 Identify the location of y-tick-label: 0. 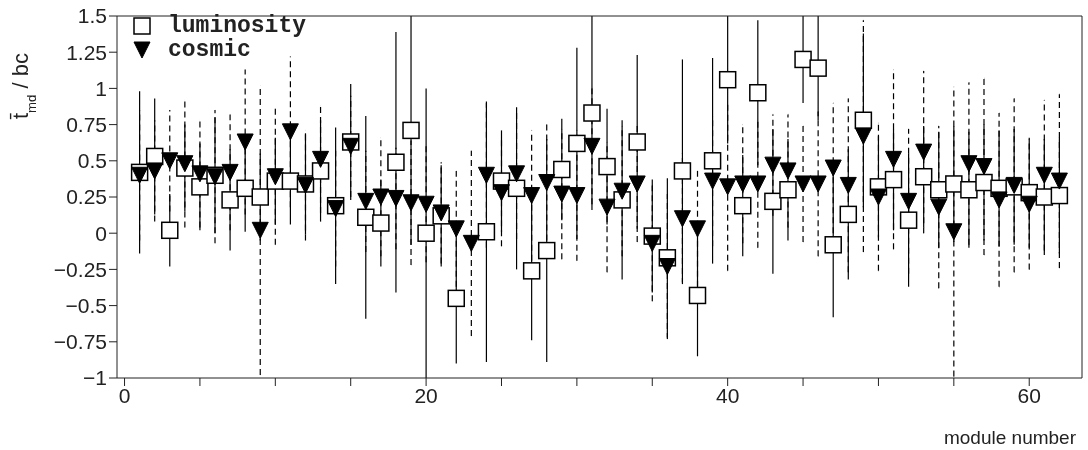
(101, 233).